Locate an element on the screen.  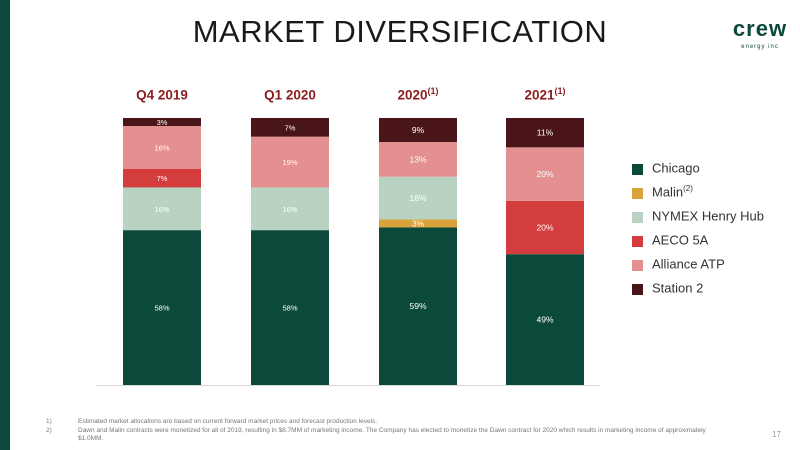
data-label-q4-2019-alliance-atp: 16% is located at coordinates (161, 147).